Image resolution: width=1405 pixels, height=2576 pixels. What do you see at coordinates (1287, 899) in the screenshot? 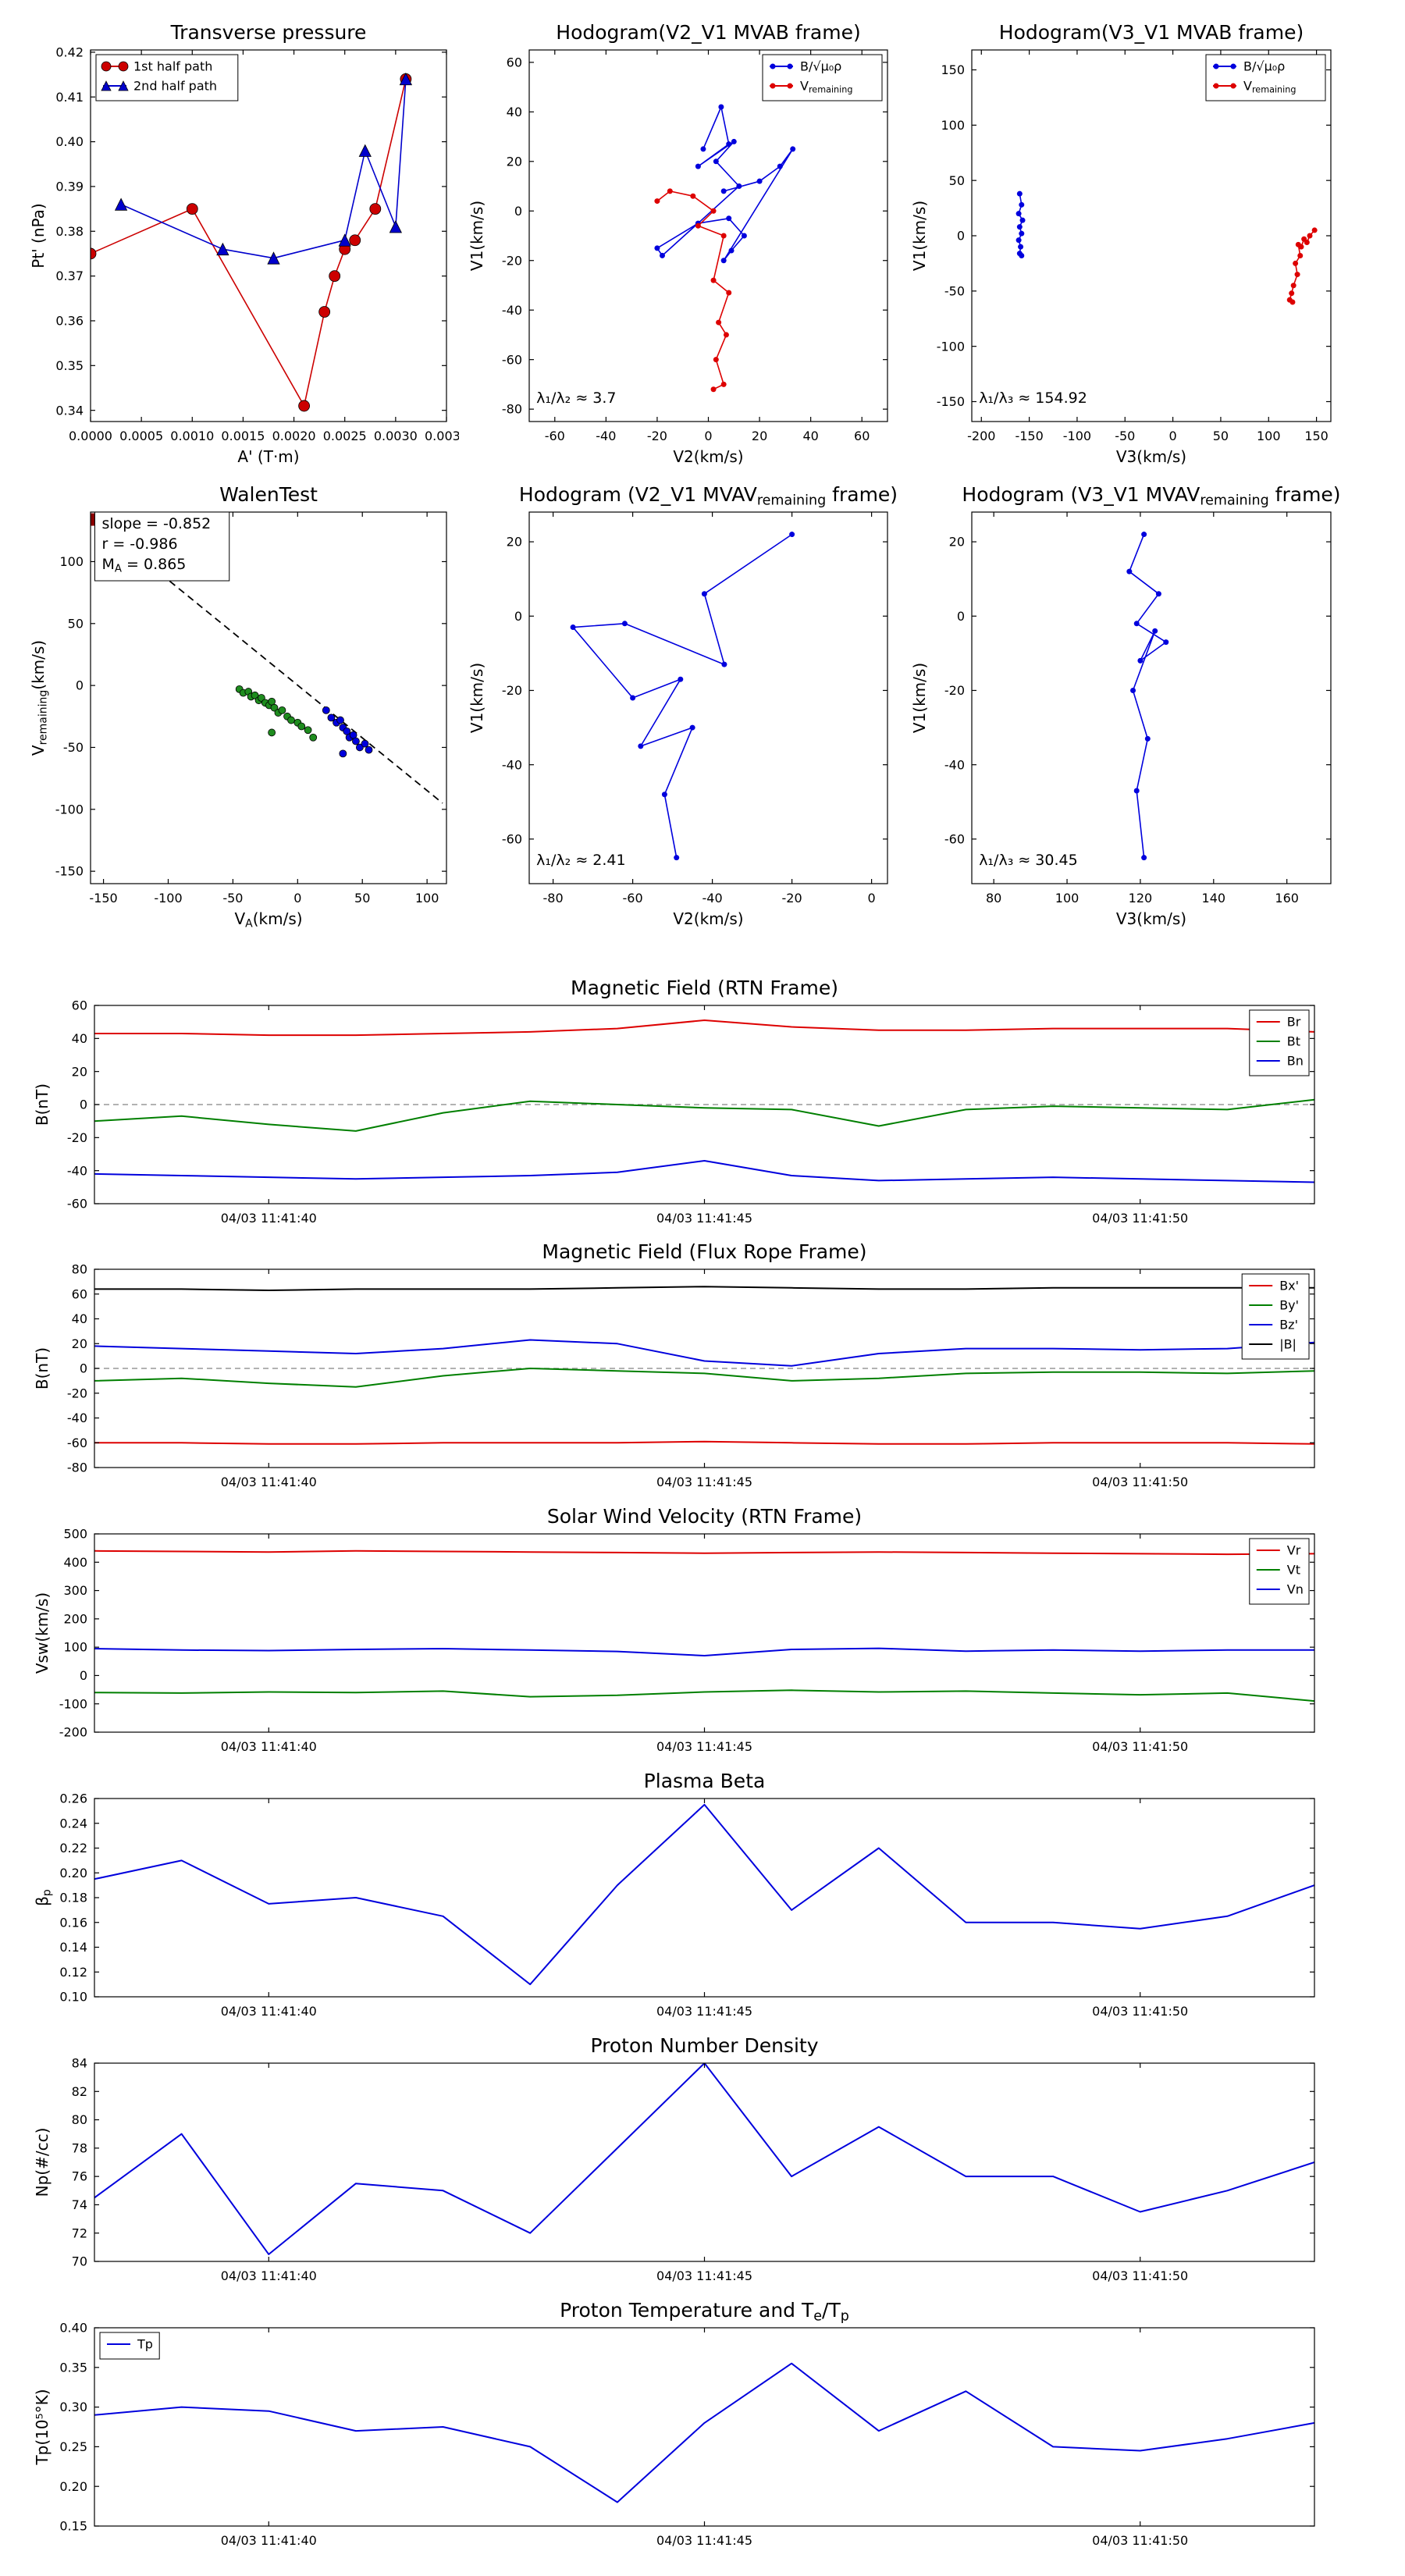
I see `x-tick-label: 160` at bounding box center [1287, 899].